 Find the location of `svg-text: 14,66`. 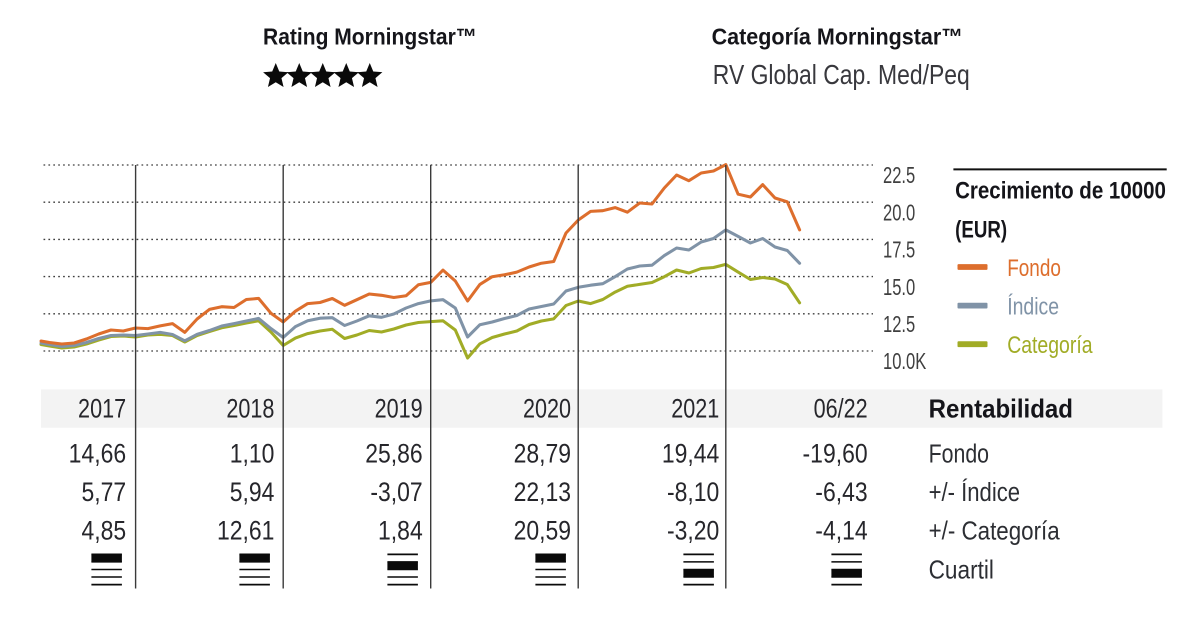

svg-text: 14,66 is located at coordinates (97, 454).